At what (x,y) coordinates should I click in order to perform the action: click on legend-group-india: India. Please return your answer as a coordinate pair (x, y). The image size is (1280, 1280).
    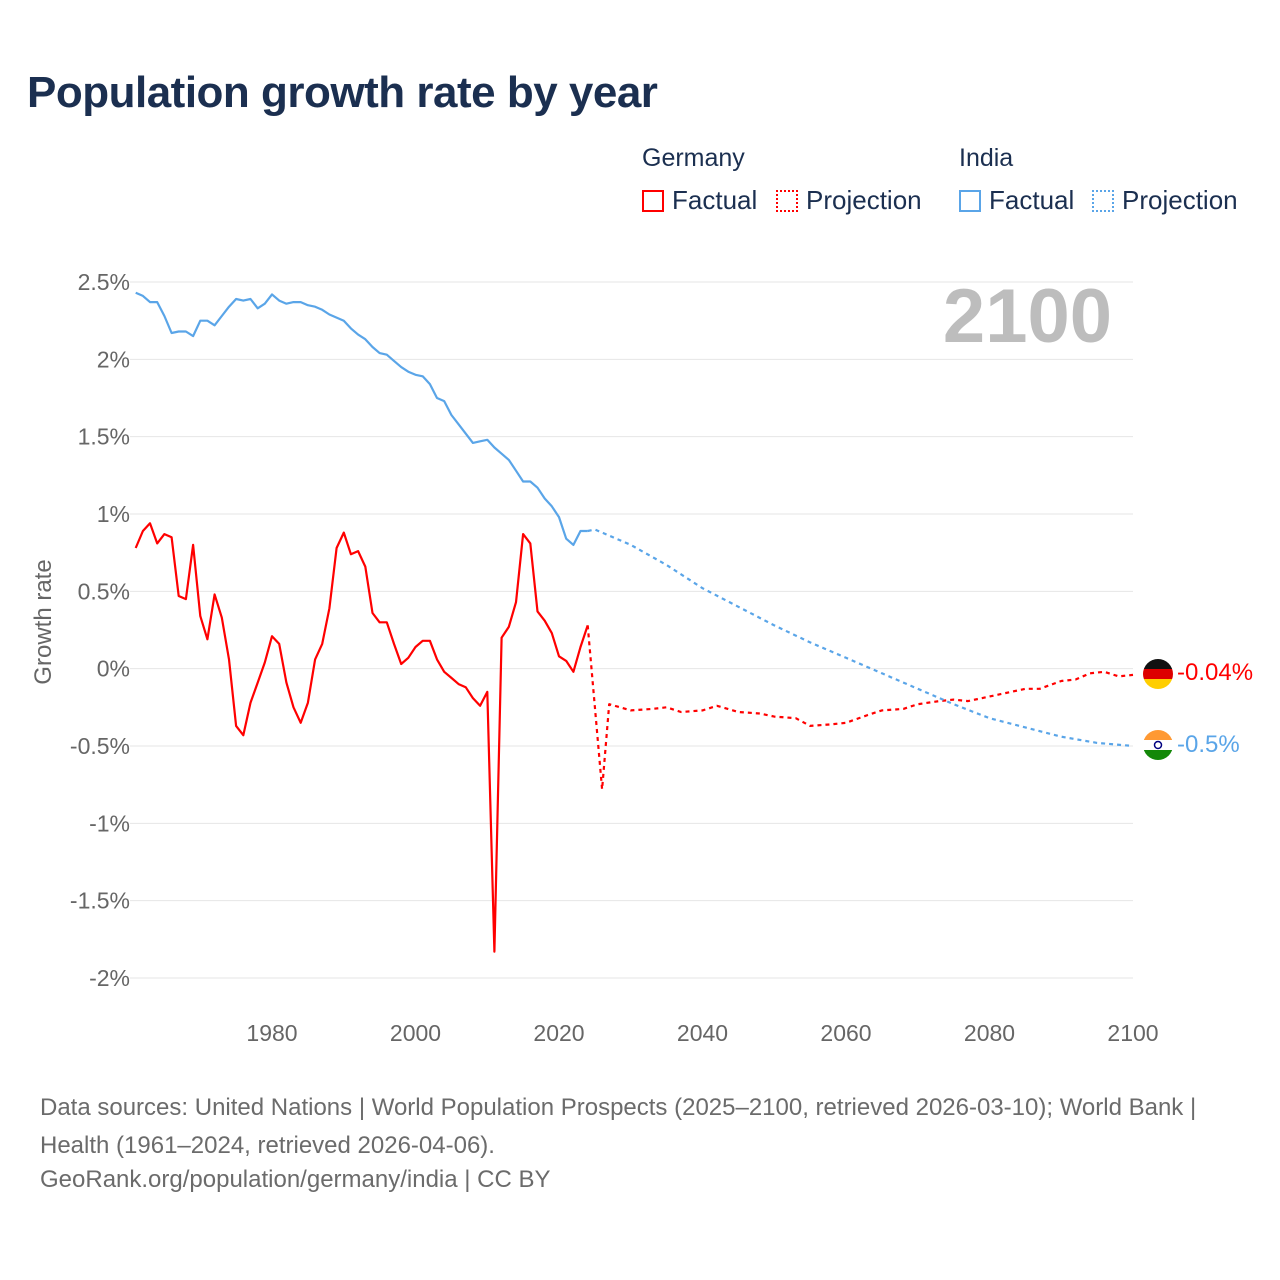
    Looking at the image, I should click on (986, 158).